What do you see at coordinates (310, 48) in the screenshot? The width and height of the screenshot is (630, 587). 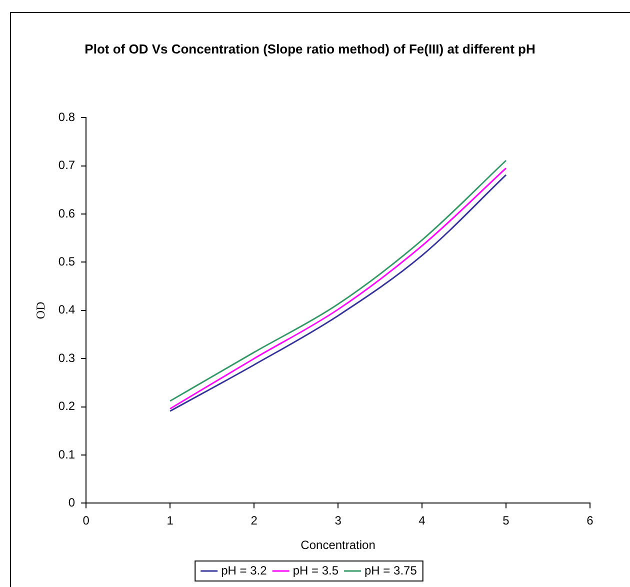 I see `chart-title: Plot of OD Vs Concentration (Slope ratio method) of Fe(III) at different pH` at bounding box center [310, 48].